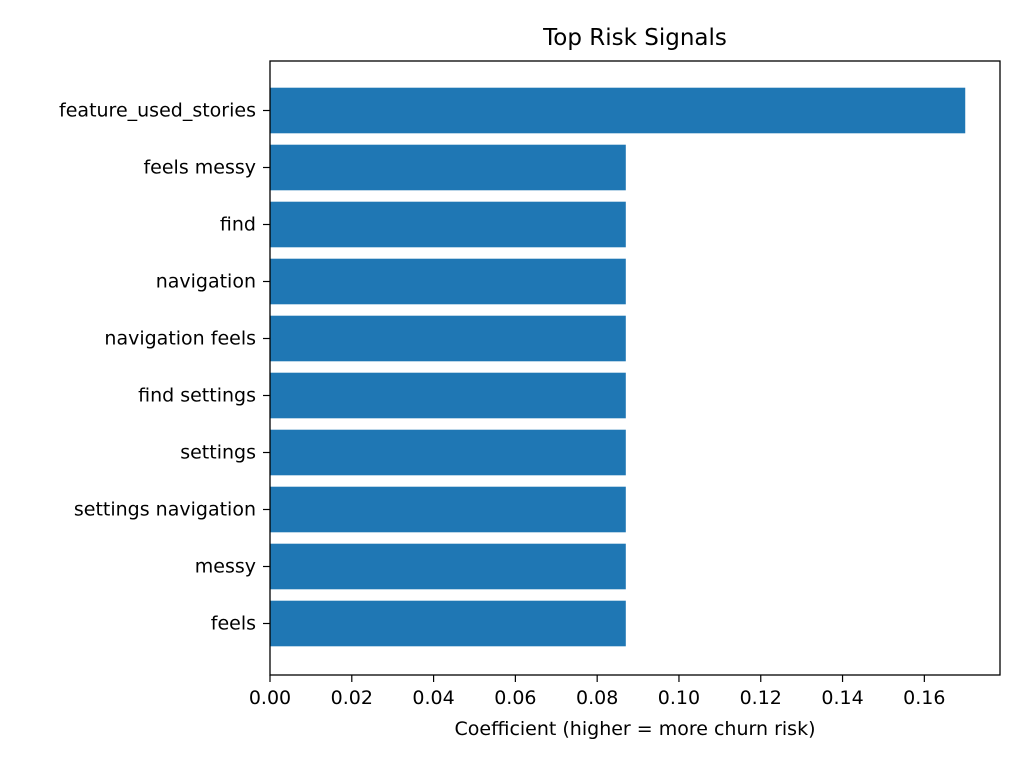  What do you see at coordinates (225, 567) in the screenshot?
I see `y-tick-label: messy` at bounding box center [225, 567].